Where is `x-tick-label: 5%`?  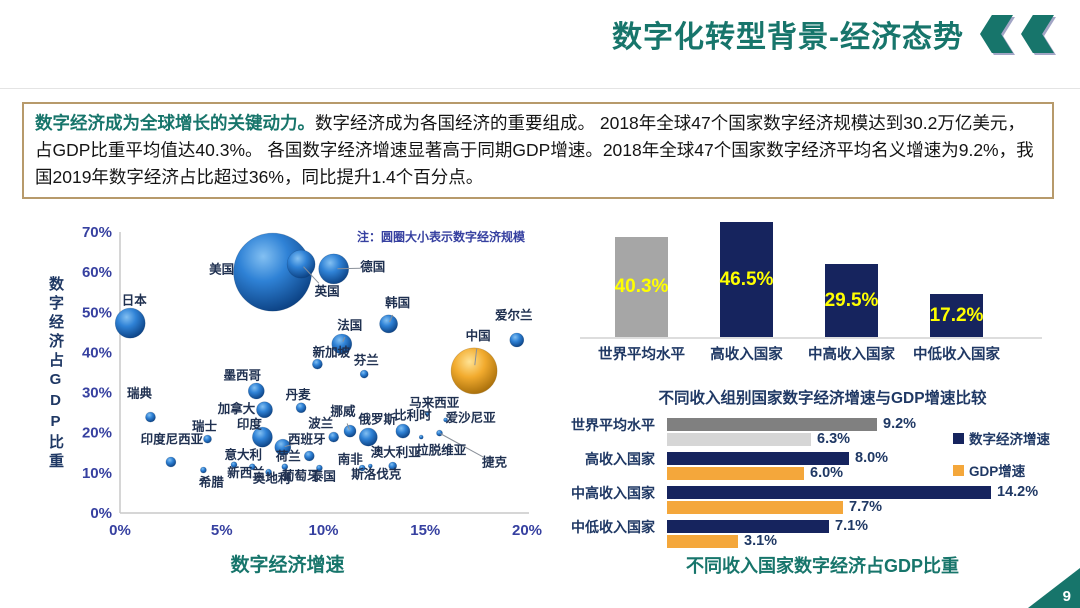
x-tick-label: 5% is located at coordinates (222, 530).